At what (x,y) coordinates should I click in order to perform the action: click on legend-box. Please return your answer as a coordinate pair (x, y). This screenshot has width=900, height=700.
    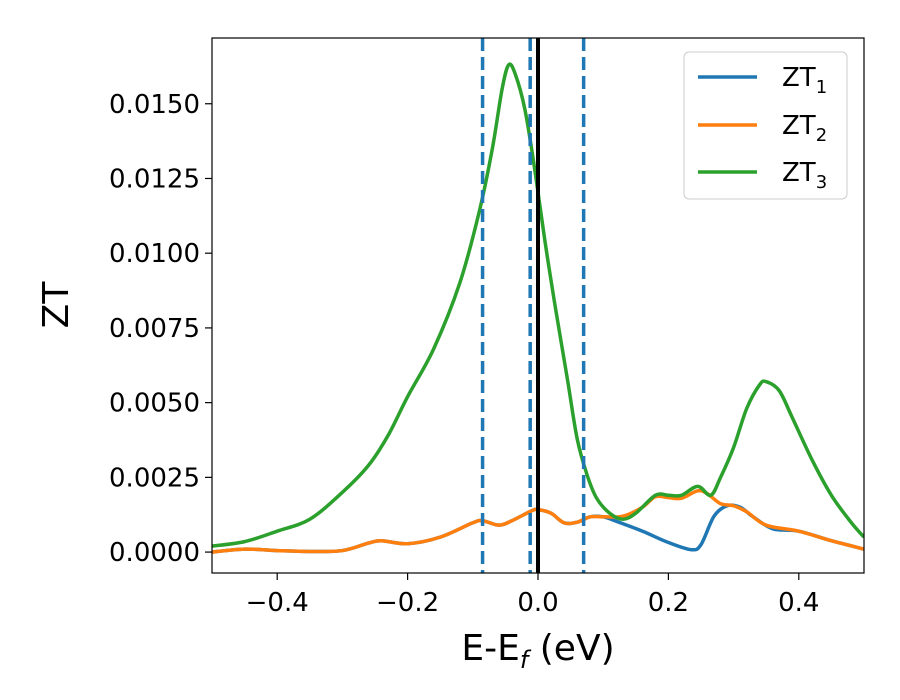
    Looking at the image, I should click on (765, 125).